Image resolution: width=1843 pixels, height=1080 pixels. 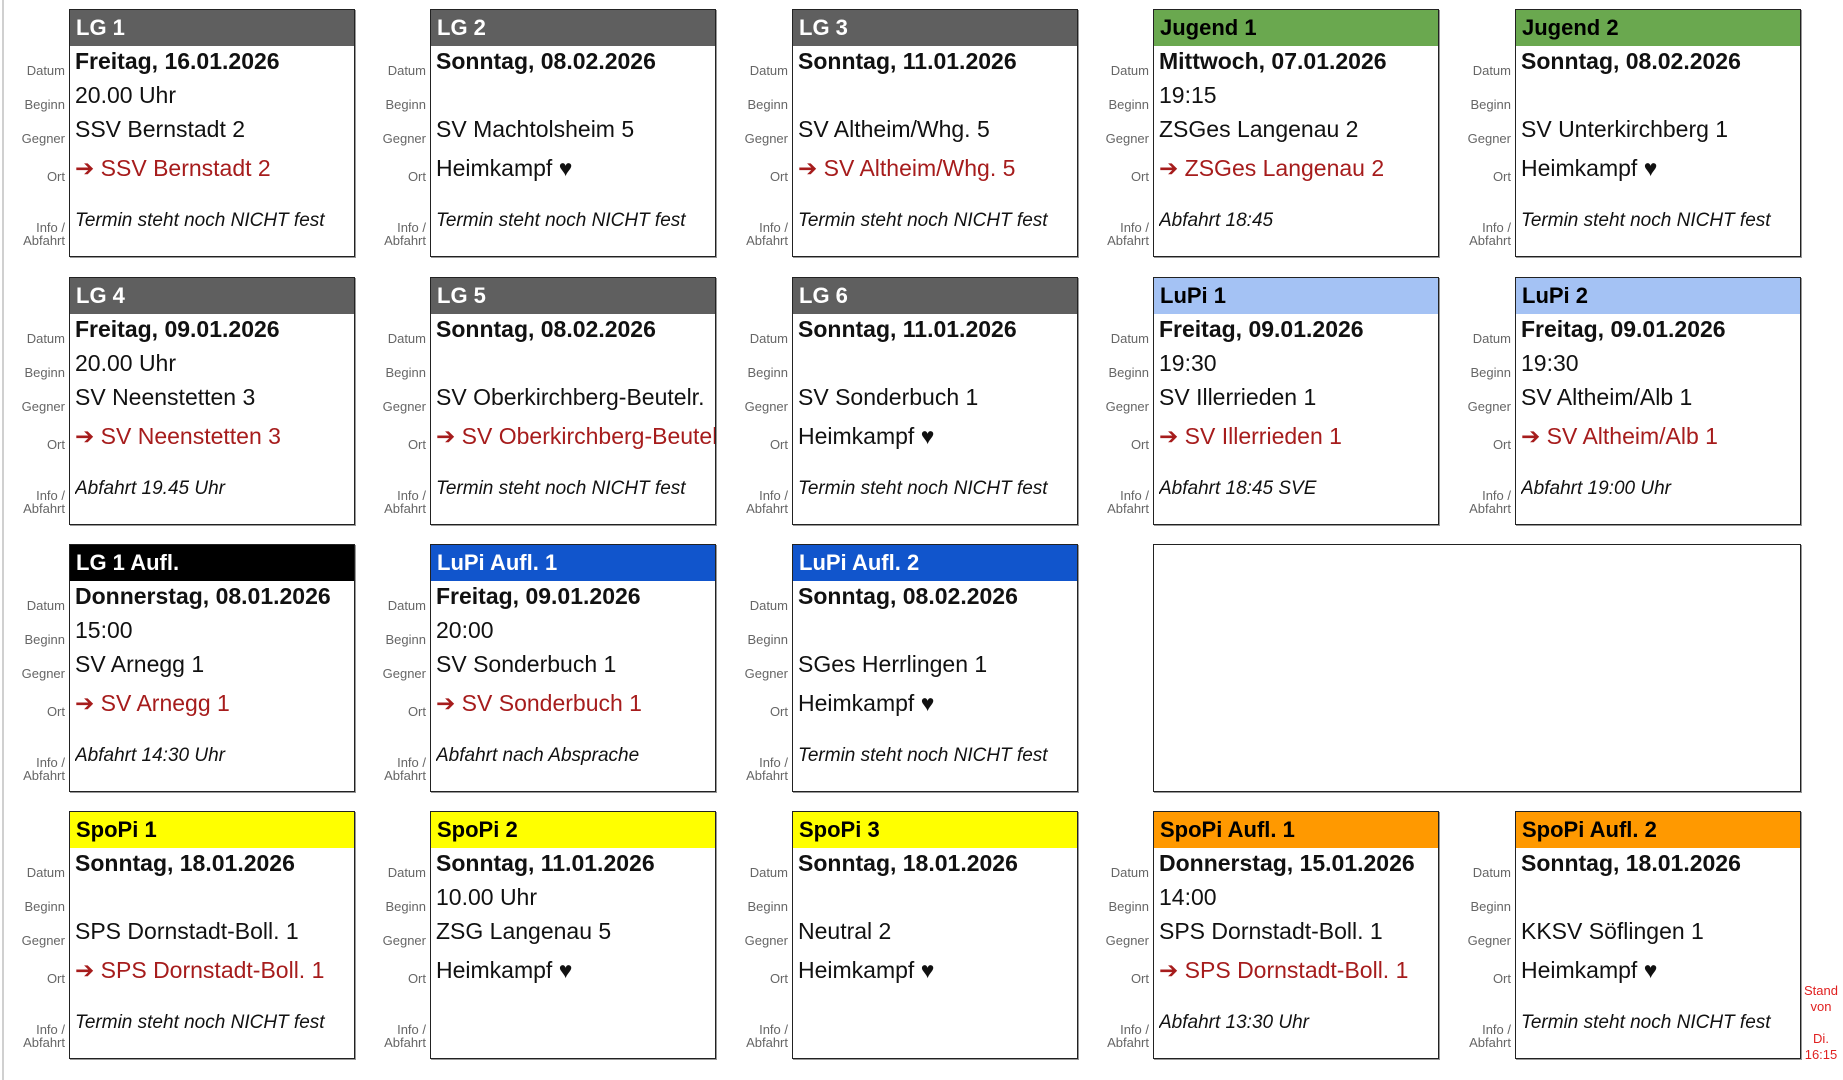 I want to click on card-header: SpoPi 1, so click(x=212, y=830).